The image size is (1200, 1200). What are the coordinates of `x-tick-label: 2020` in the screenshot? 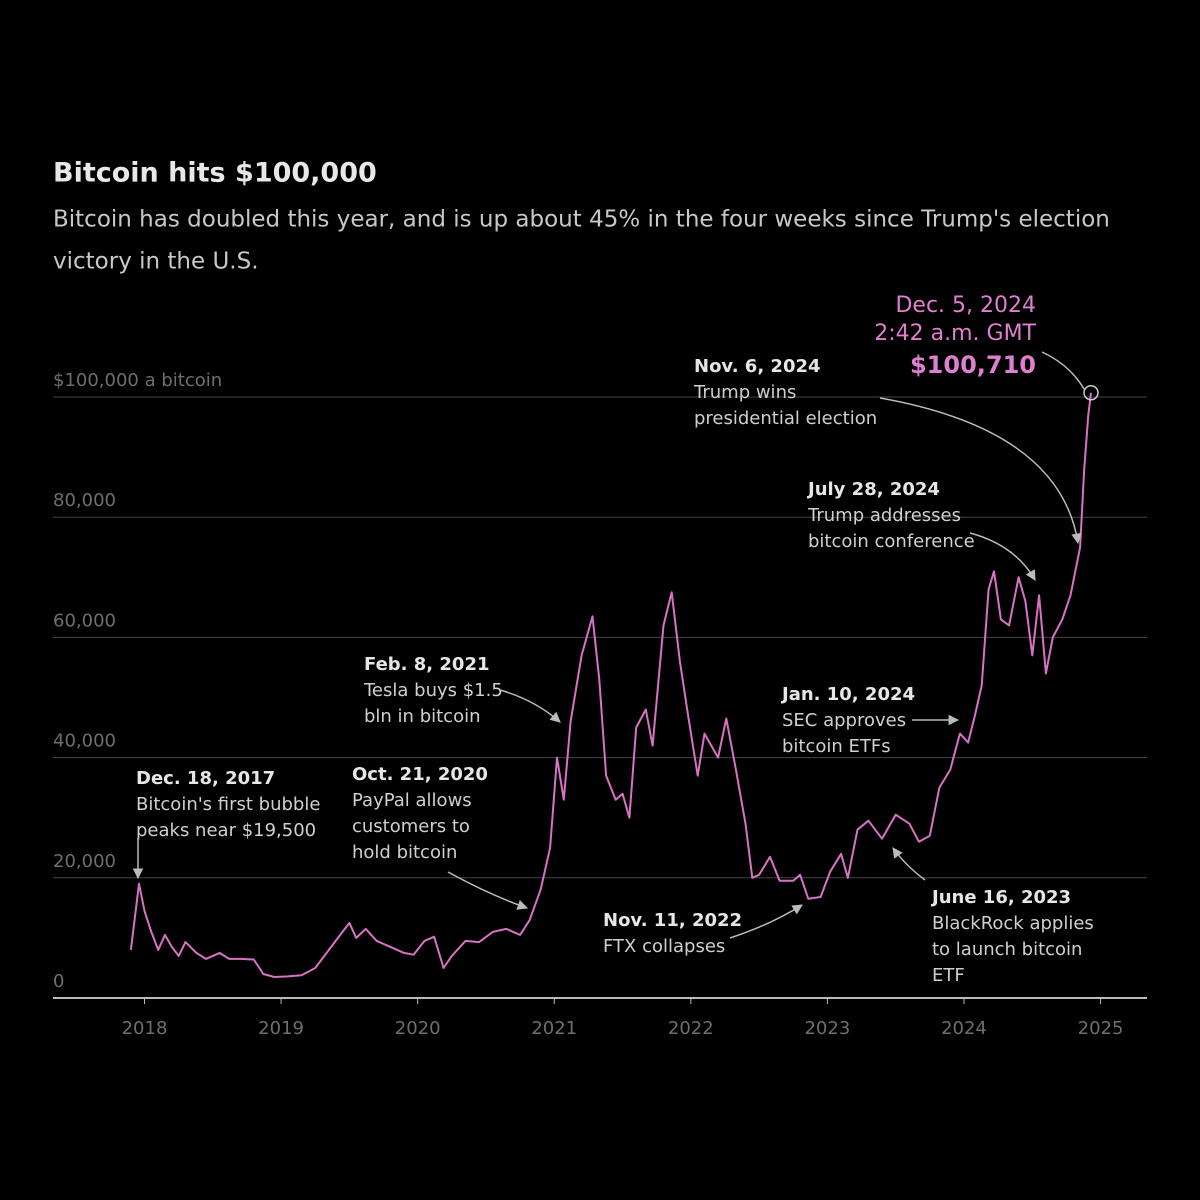 It's located at (418, 1028).